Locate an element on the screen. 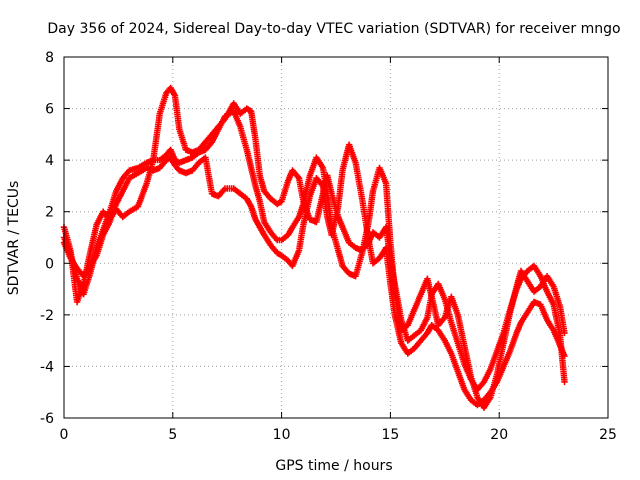 This screenshot has height=480, width=640. y-tick-label: -6 is located at coordinates (47, 419).